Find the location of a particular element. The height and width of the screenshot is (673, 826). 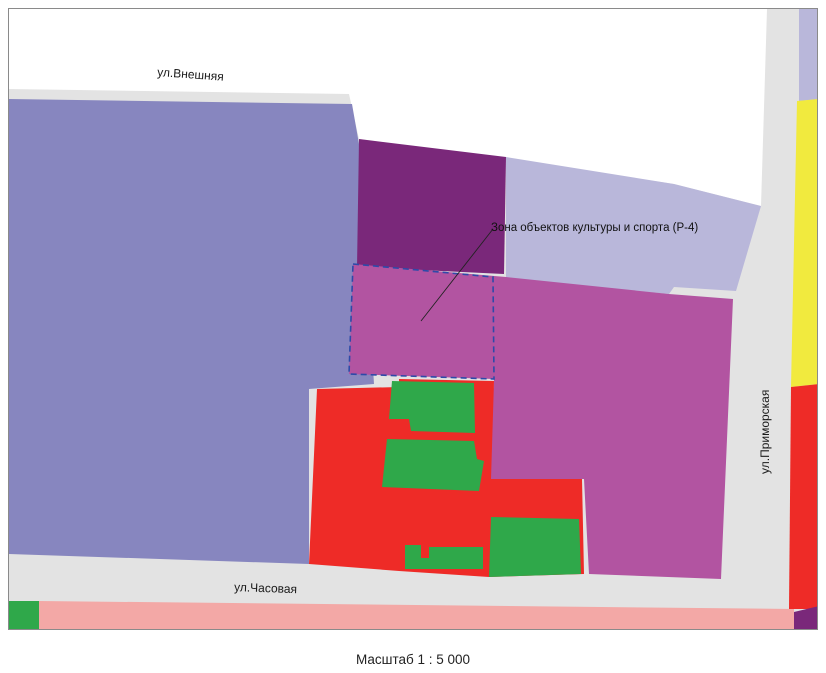

zone-right-purple is located at coordinates (806, 618).